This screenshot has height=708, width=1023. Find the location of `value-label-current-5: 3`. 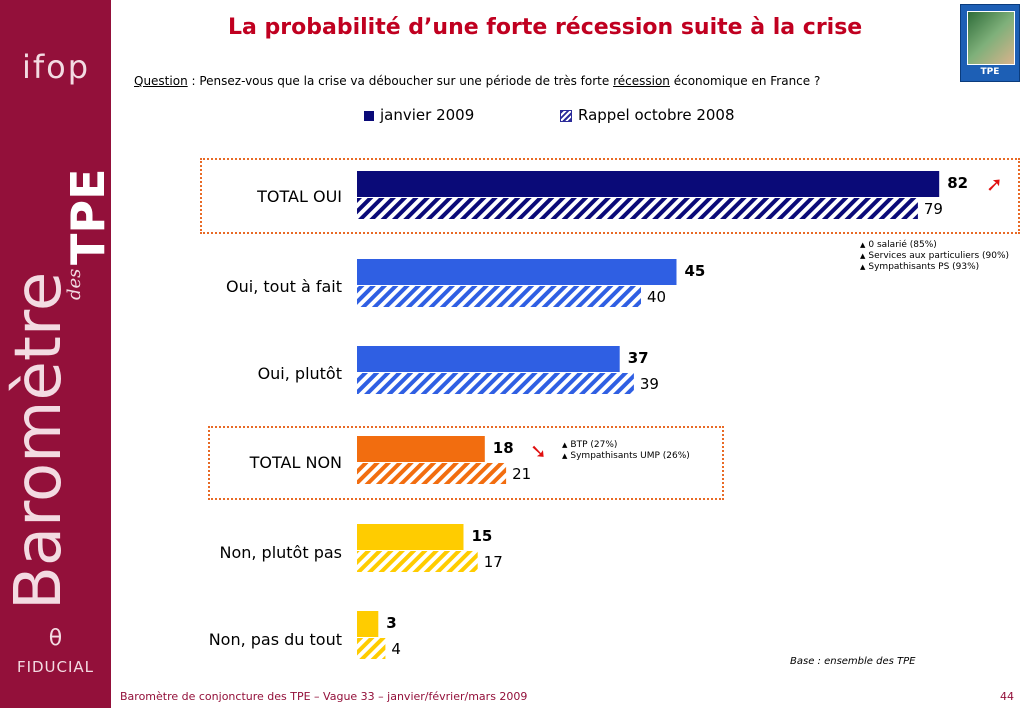

value-label-current-5: 3 is located at coordinates (391, 623).